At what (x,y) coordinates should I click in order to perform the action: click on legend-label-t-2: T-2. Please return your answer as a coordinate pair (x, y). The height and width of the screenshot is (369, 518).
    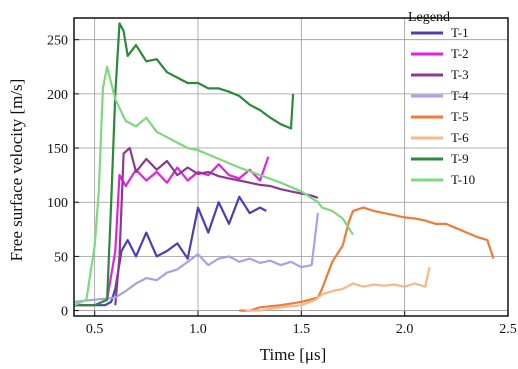
    Looking at the image, I should click on (460, 53).